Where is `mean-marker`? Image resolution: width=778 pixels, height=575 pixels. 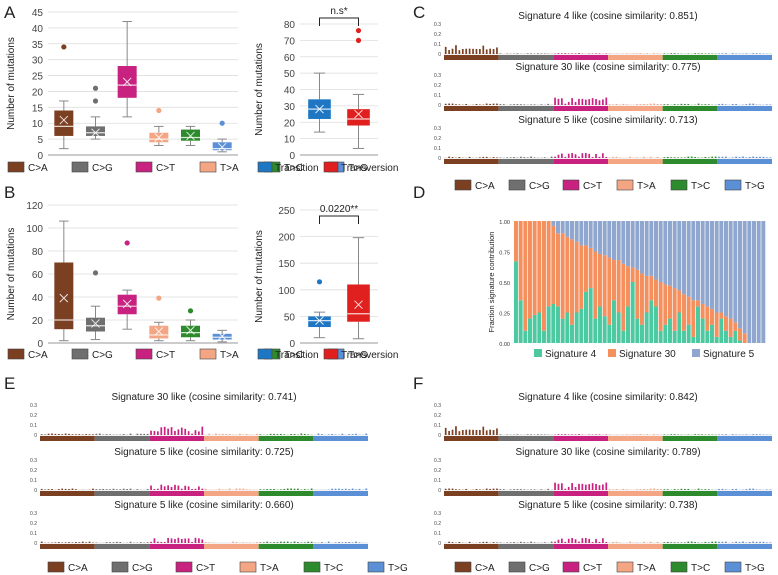 mean-marker is located at coordinates (358, 114).